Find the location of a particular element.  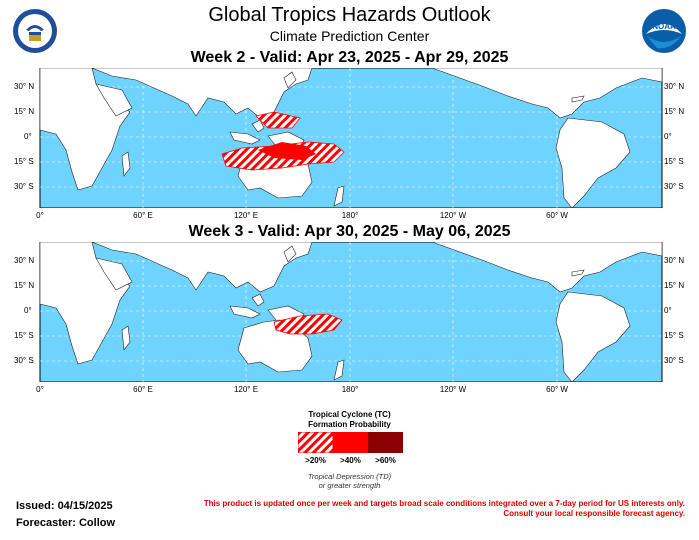

page-title: Global Tropics Hazards Outlook is located at coordinates (349, 15).